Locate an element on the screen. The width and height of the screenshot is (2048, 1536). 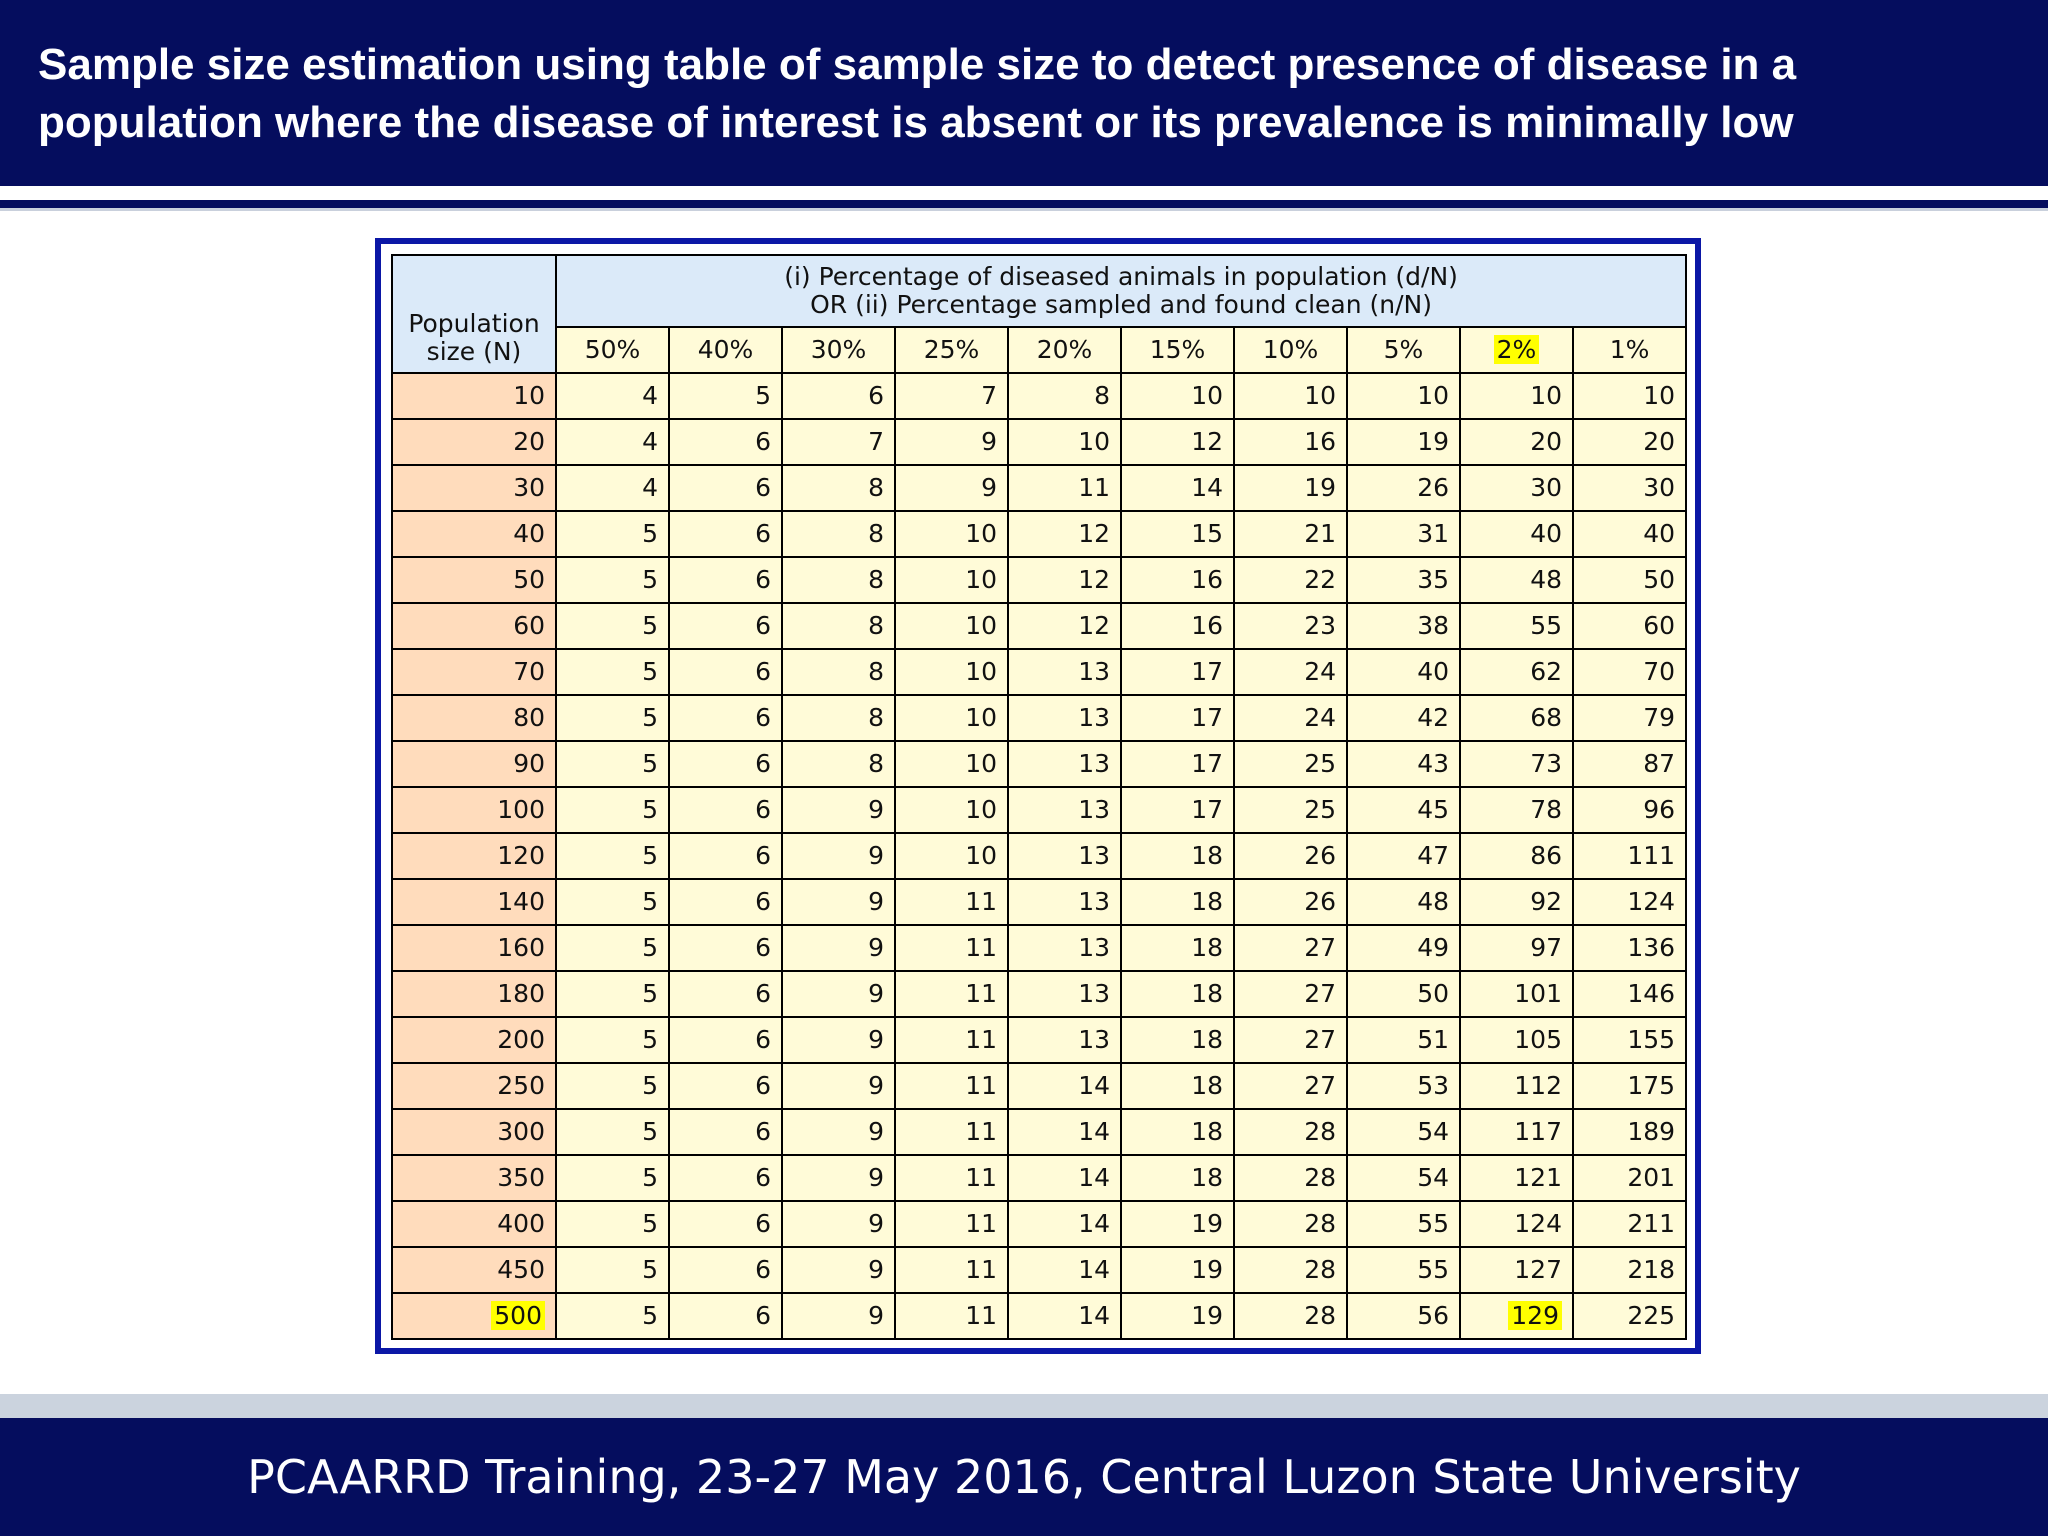
sample-size-value: 5 is located at coordinates (650, 1039).